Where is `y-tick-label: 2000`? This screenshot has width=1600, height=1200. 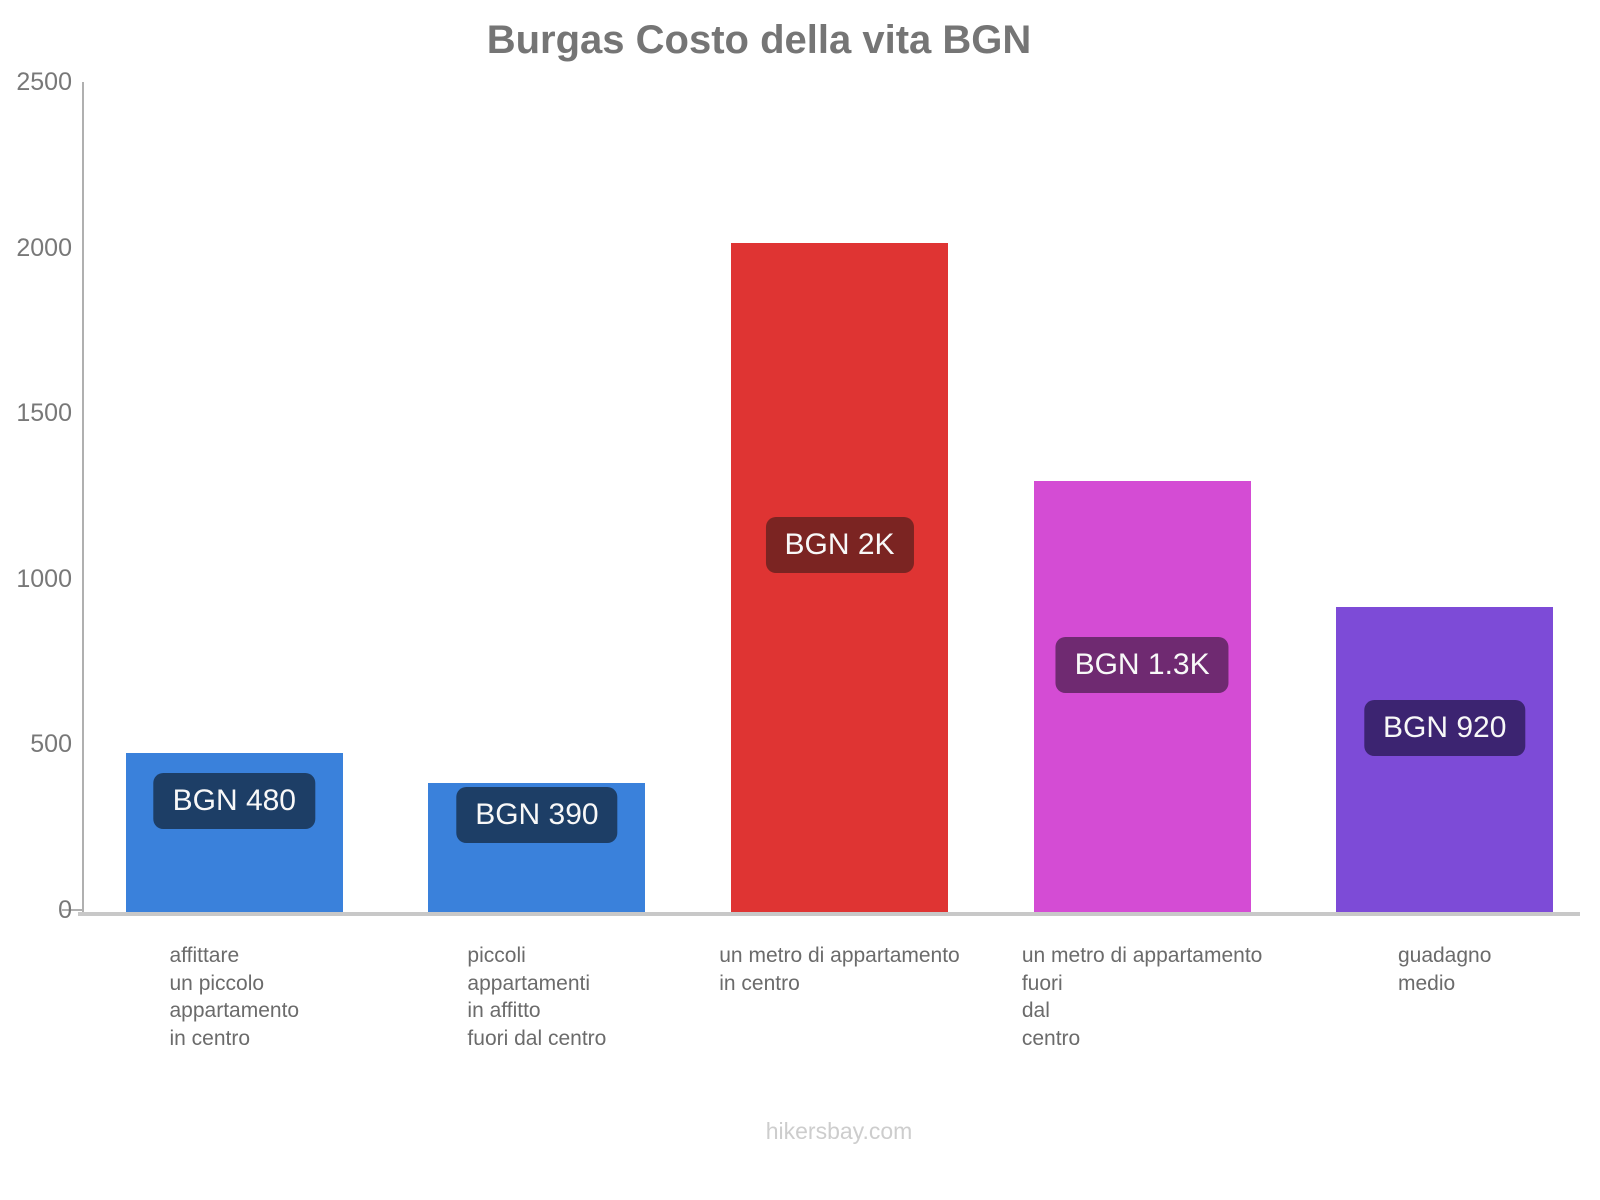
y-tick-label: 2000 is located at coordinates (44, 247).